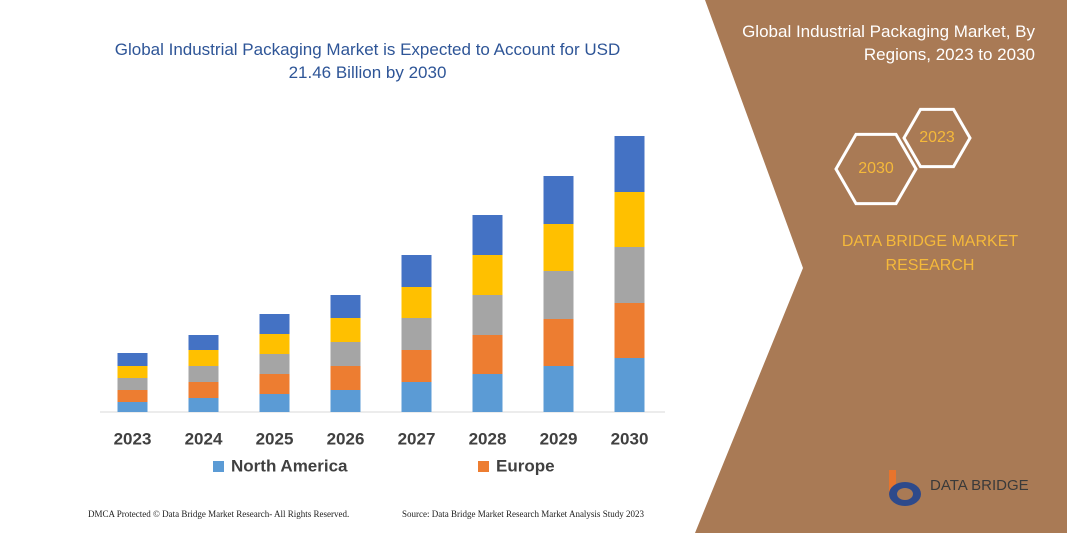 This screenshot has height=533, width=1067. I want to click on x-tick-label: 2028, so click(488, 438).